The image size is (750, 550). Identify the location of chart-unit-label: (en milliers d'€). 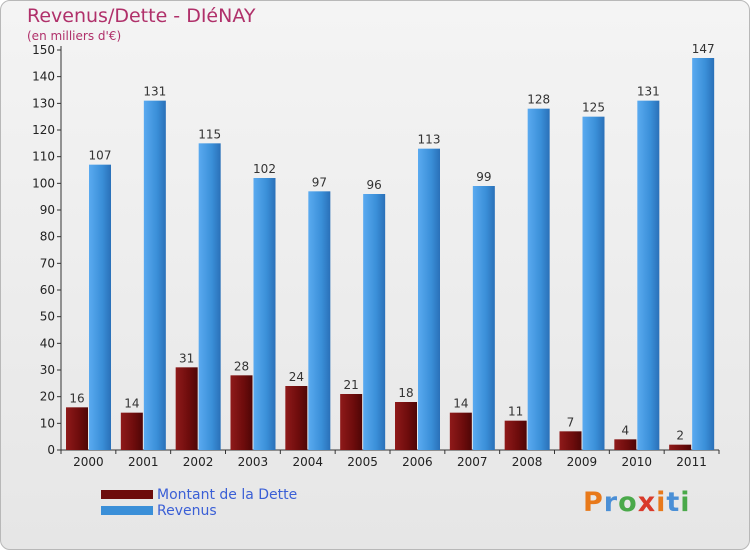
(74, 36).